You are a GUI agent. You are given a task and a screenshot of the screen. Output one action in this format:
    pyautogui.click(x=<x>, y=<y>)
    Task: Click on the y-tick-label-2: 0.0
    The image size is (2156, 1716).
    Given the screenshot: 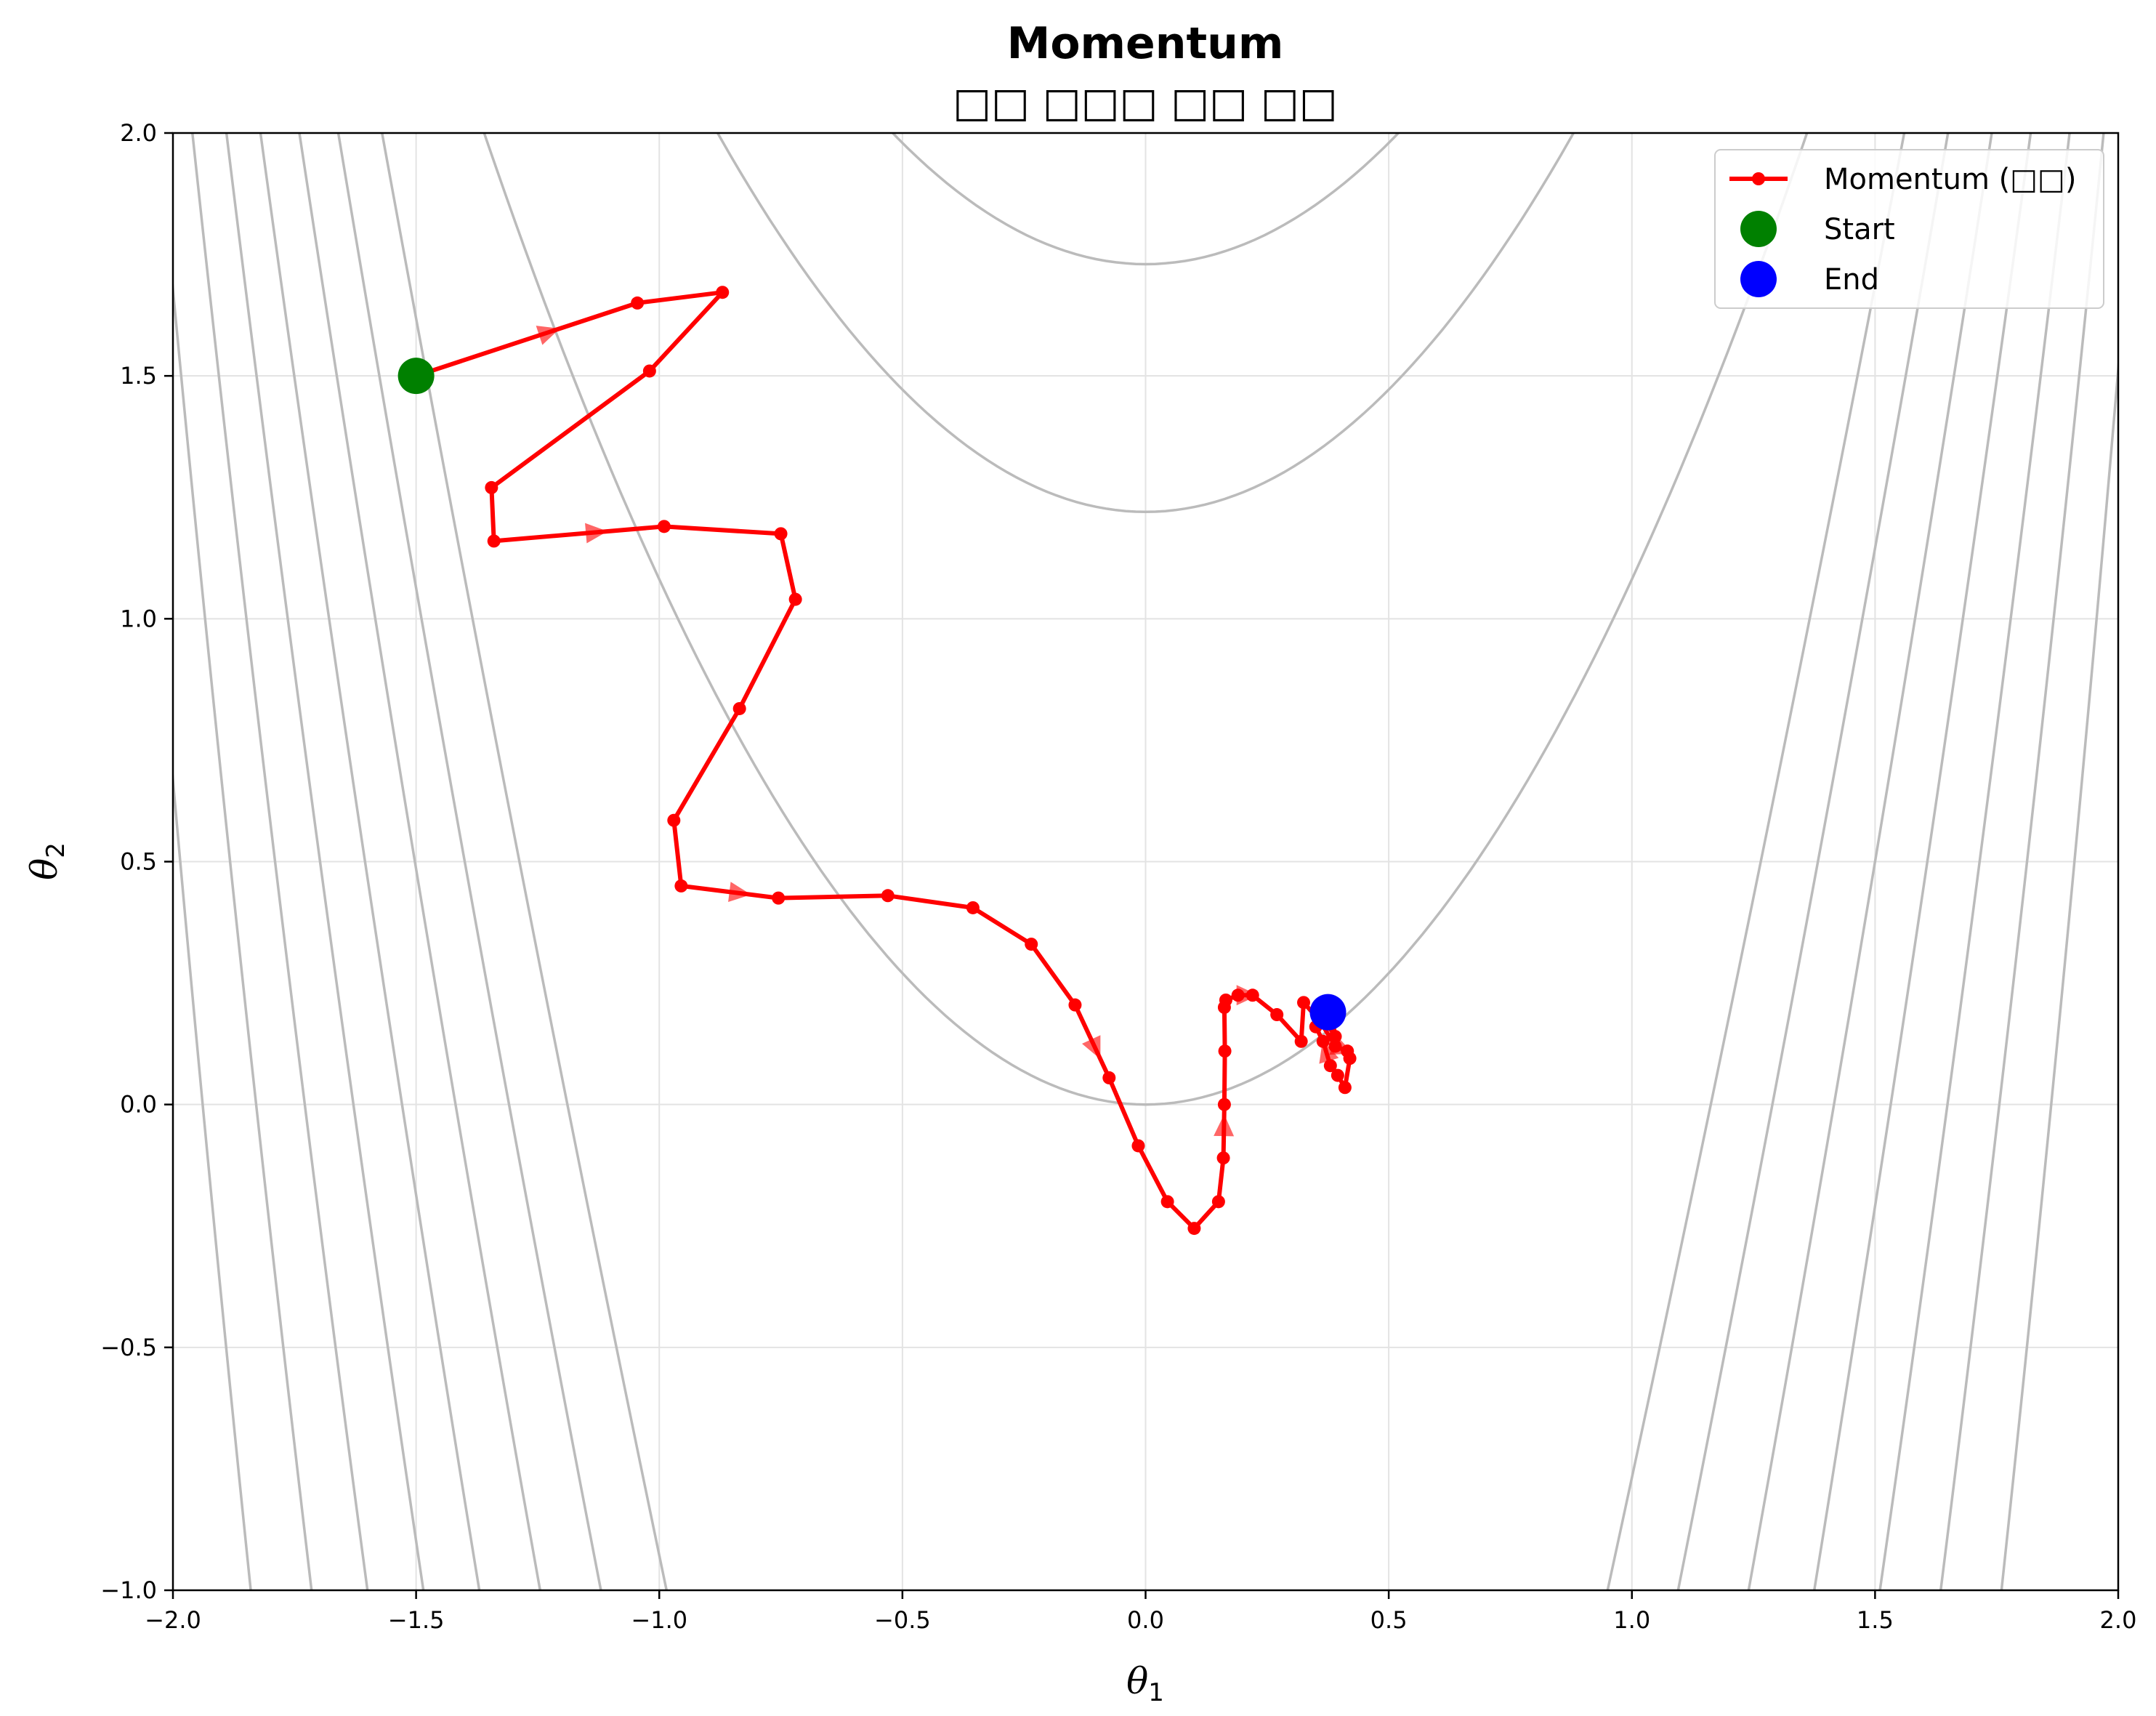 What is the action you would take?
    pyautogui.click(x=138, y=1105)
    